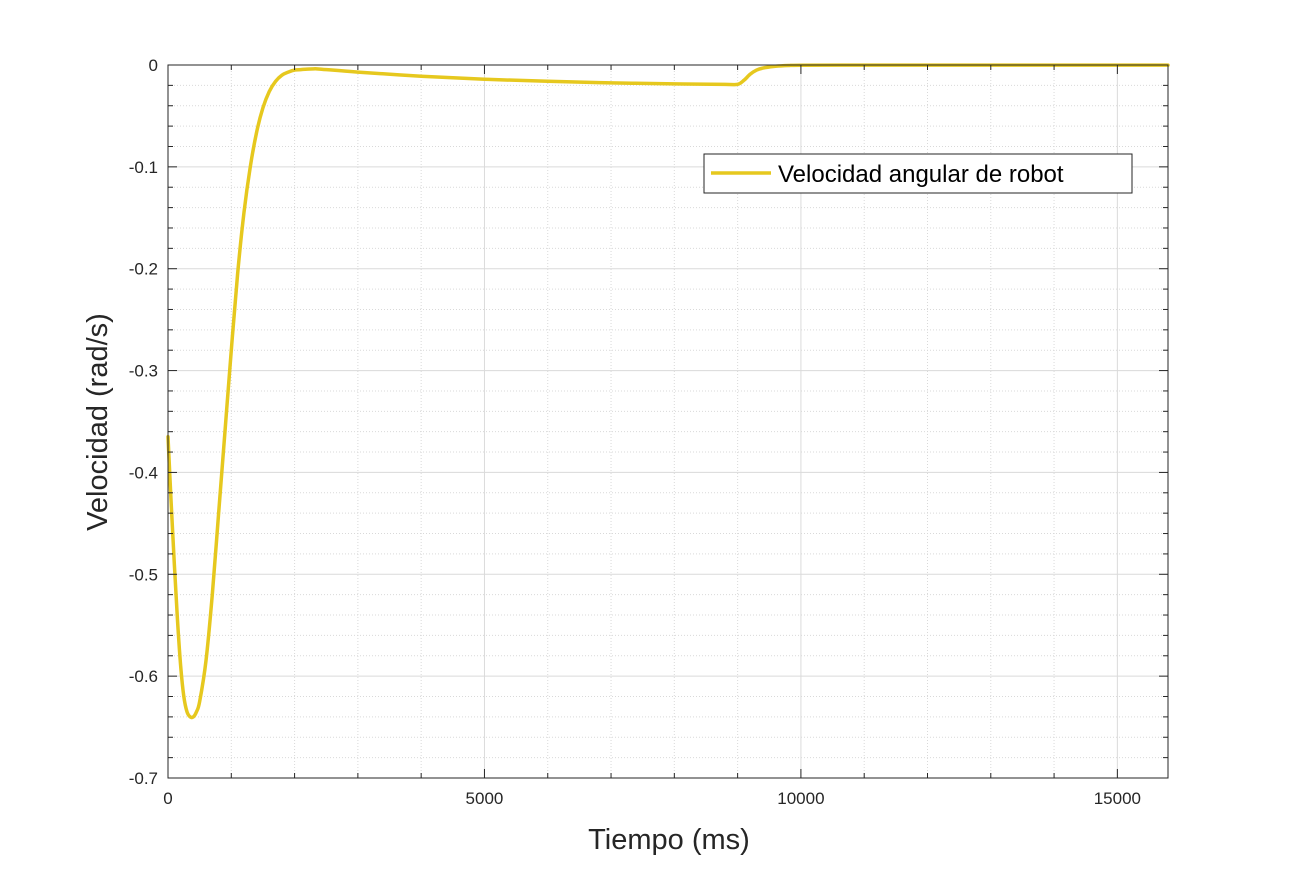 Image resolution: width=1292 pixels, height=875 pixels. Describe the element at coordinates (167, 798) in the screenshot. I see `x-tick-label: 0` at that location.